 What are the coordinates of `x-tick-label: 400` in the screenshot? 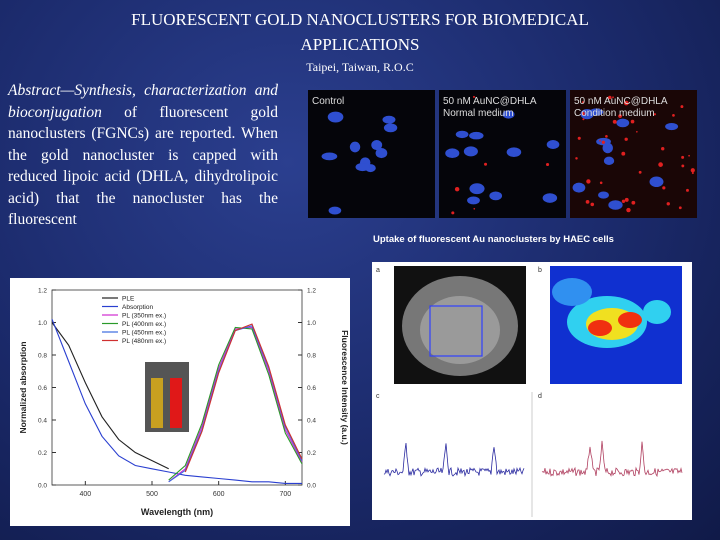 It's located at (85, 494).